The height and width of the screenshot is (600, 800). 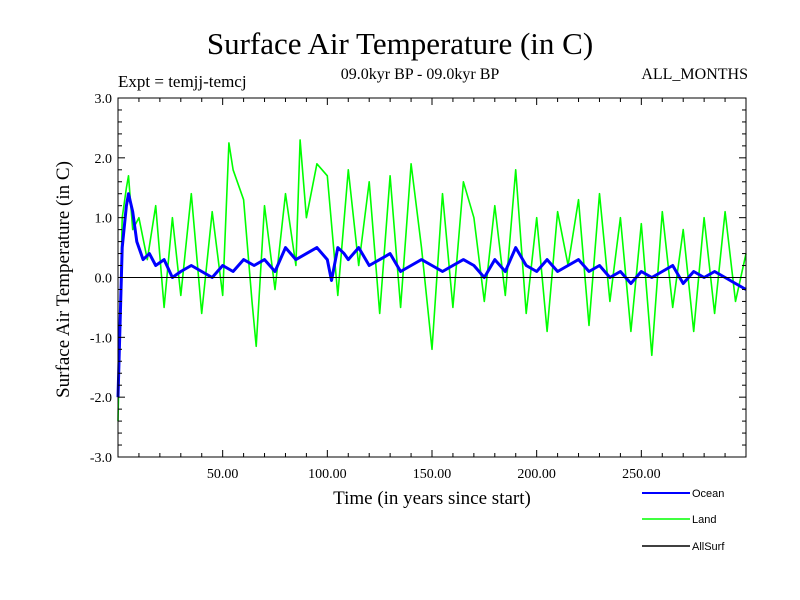 What do you see at coordinates (223, 474) in the screenshot?
I see `x-tick-label: 50.00` at bounding box center [223, 474].